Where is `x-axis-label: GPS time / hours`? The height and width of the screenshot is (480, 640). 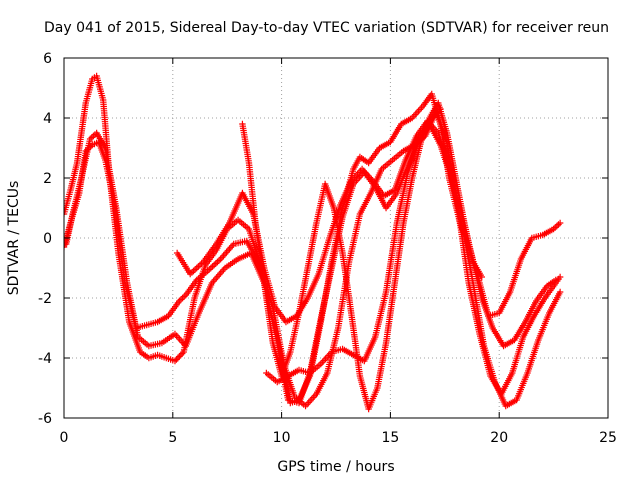 x-axis-label: GPS time / hours is located at coordinates (335, 467).